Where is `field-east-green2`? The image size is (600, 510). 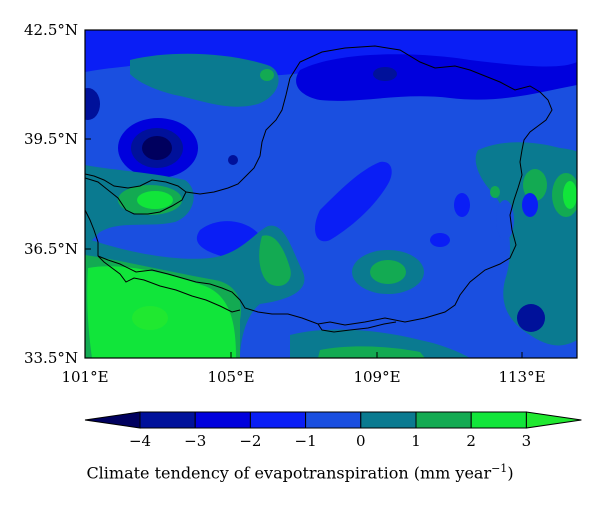 field-east-green2 is located at coordinates (535, 185).